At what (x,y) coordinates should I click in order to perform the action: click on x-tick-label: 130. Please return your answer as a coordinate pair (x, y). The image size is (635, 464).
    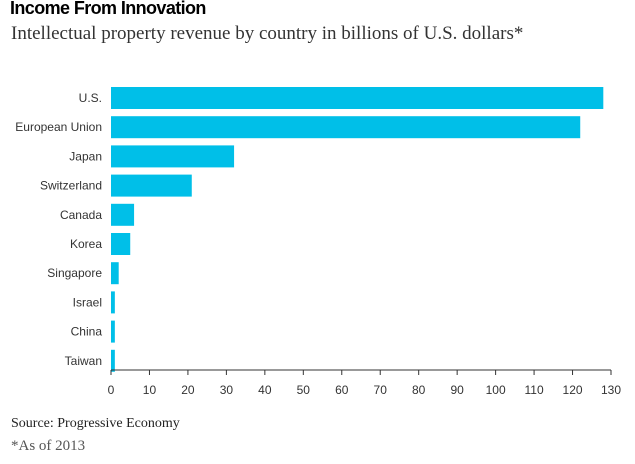
    Looking at the image, I should click on (611, 390).